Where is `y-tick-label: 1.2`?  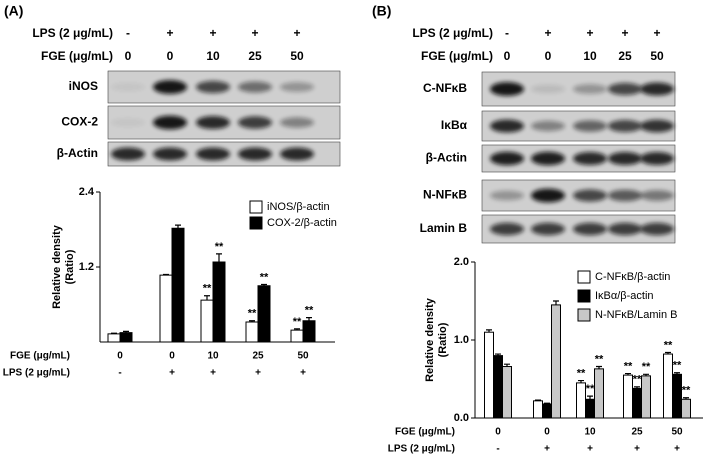 y-tick-label: 1.2 is located at coordinates (86, 267).